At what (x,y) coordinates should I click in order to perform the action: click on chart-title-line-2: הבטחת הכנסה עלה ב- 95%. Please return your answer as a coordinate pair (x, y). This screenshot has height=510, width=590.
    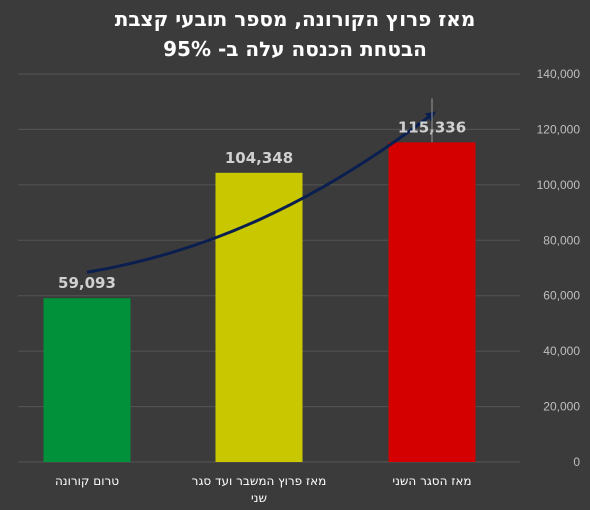
    Looking at the image, I should click on (295, 49).